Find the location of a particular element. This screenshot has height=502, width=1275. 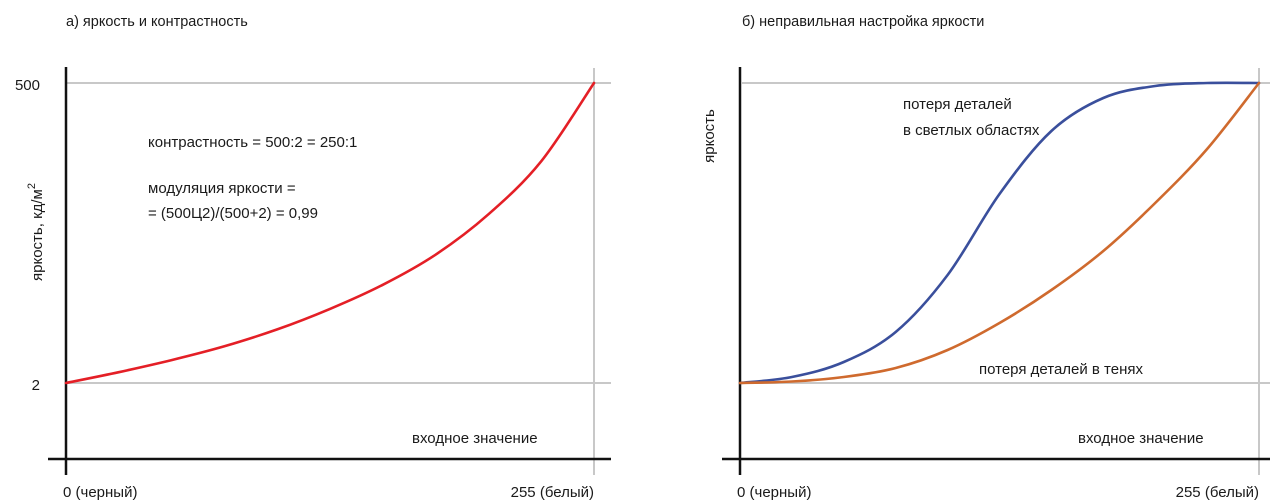

chart-b-annotation-shadows: потеря деталей в тенях is located at coordinates (1061, 369).